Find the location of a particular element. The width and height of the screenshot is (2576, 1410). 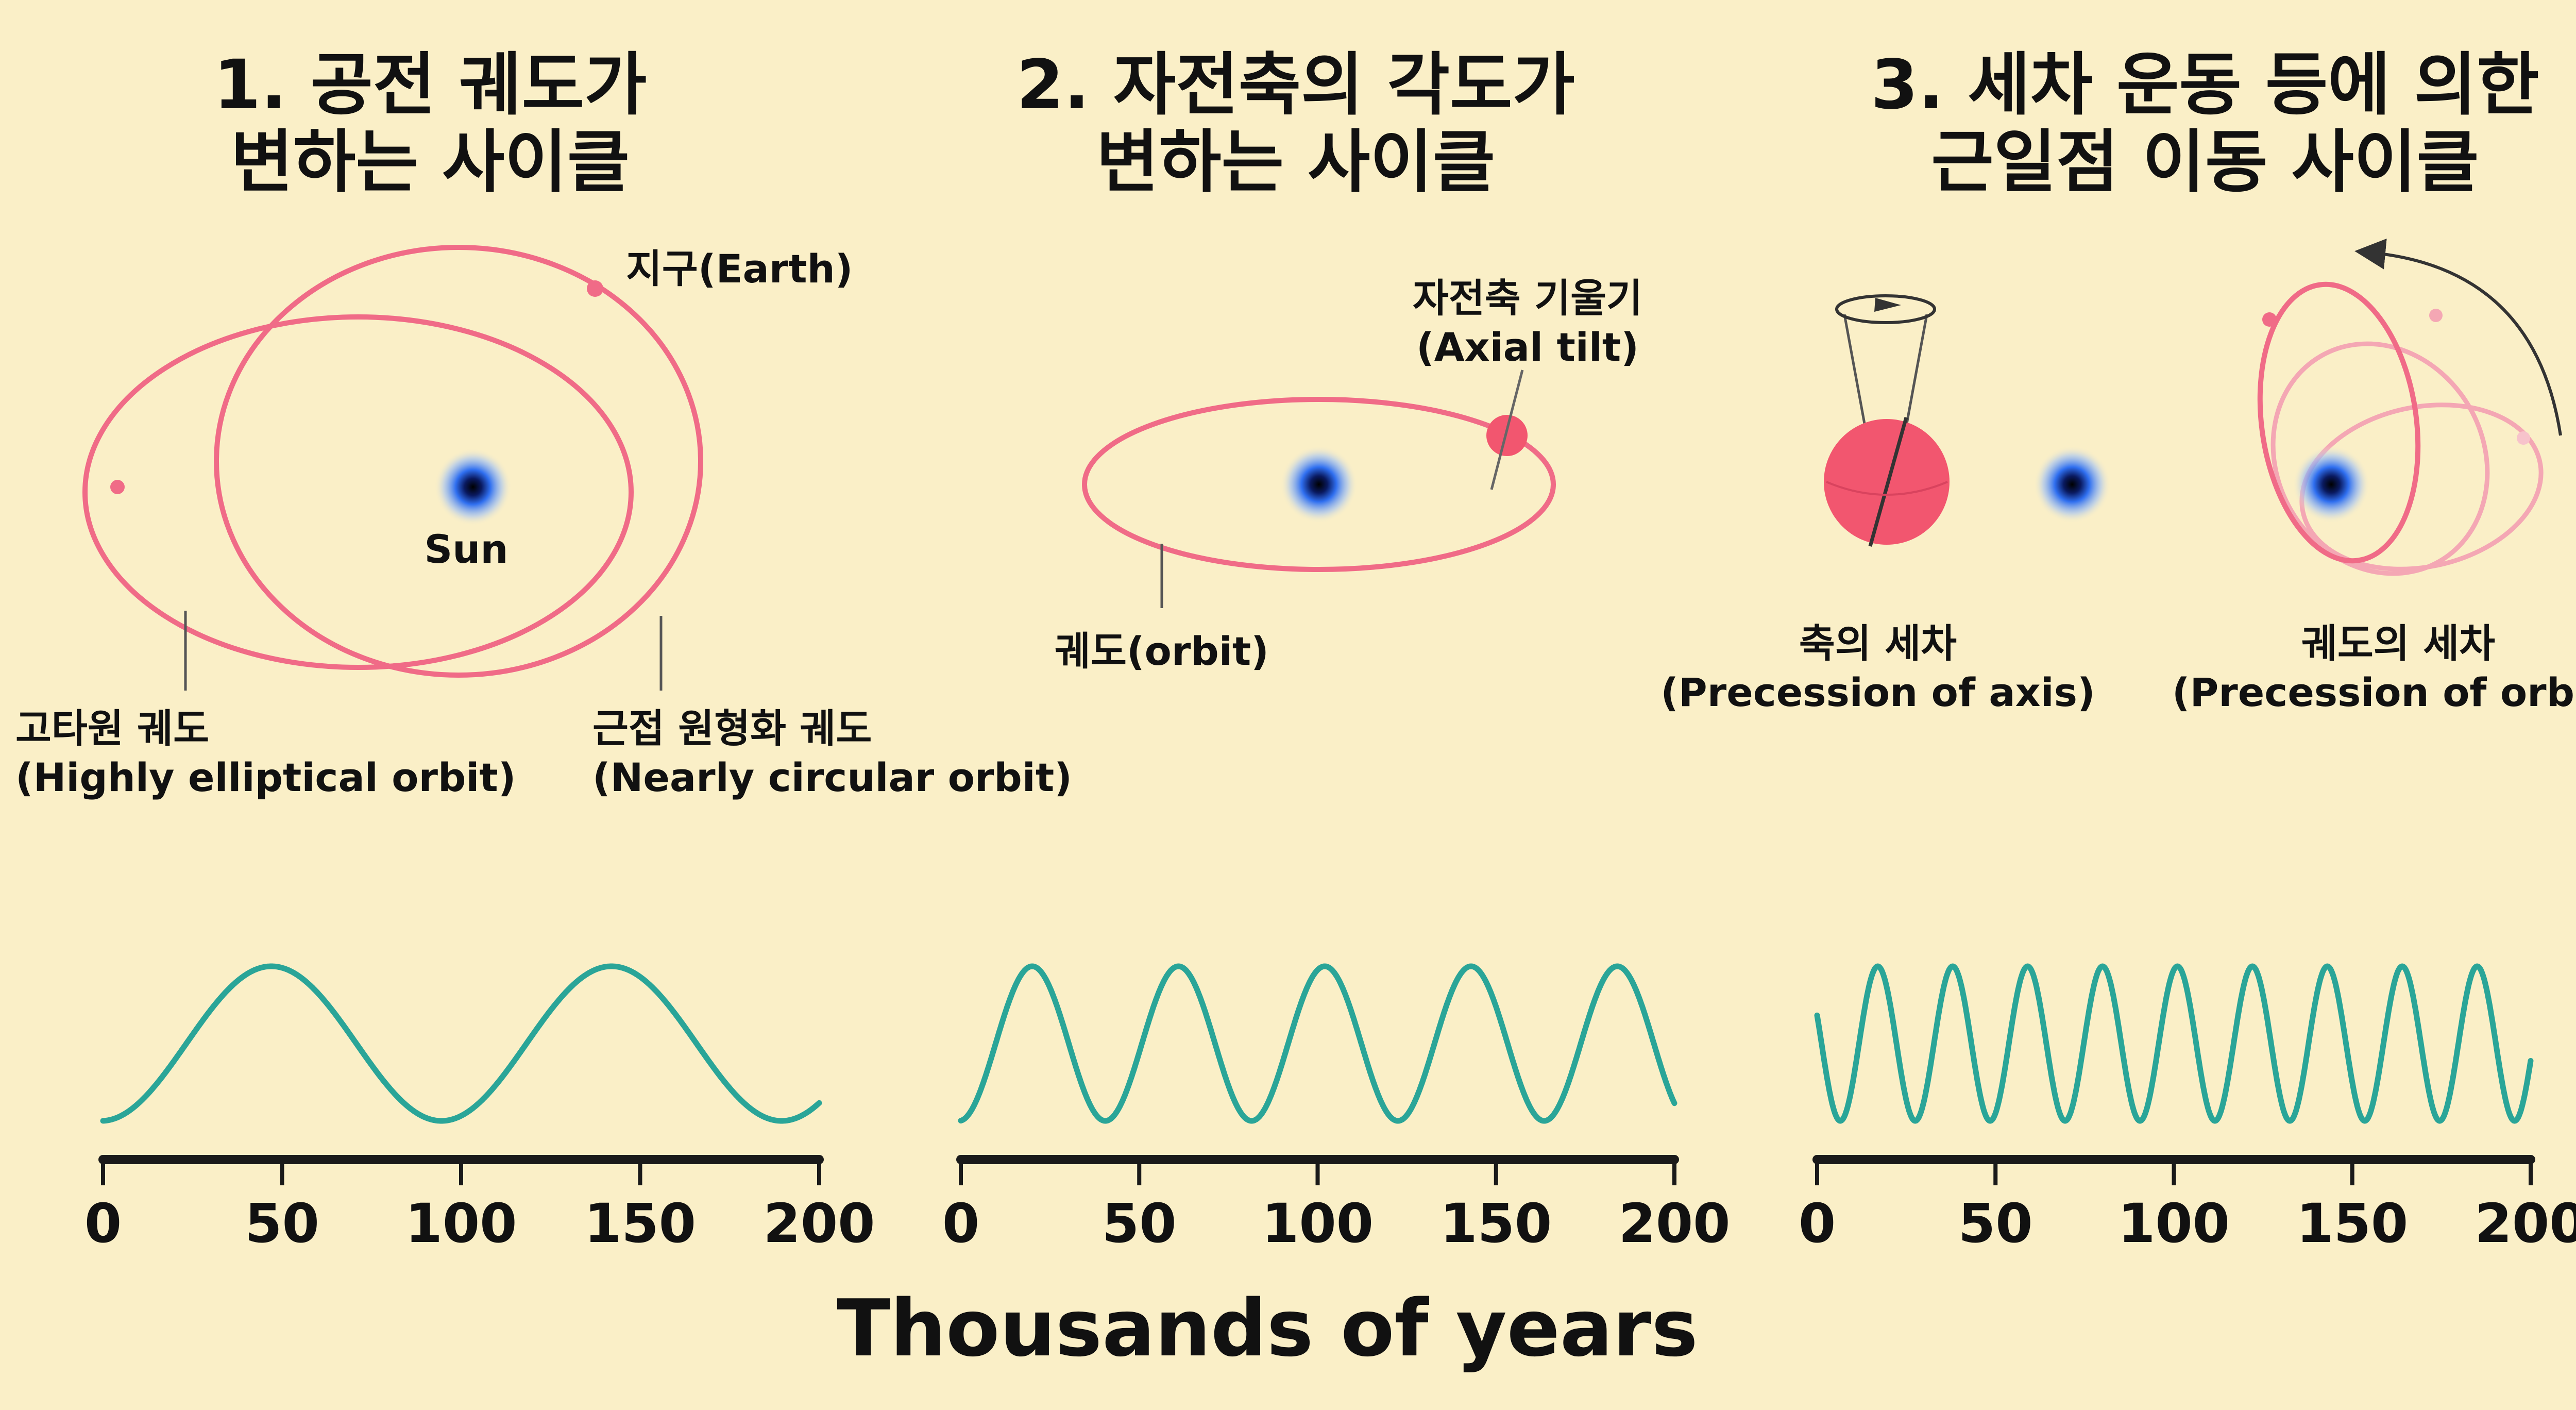

panel-3-title-line2: 근일점 이동 사이클 is located at coordinates (2205, 162).